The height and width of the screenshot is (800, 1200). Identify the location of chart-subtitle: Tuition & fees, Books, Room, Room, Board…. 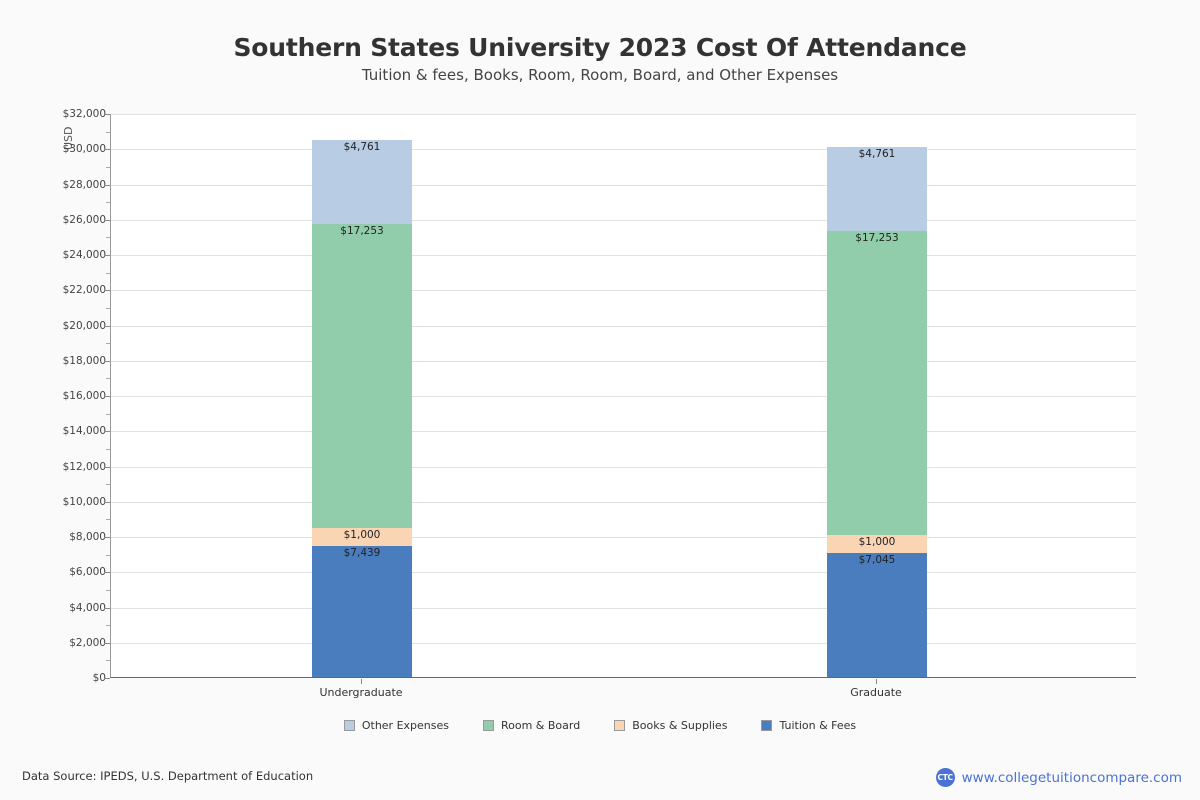
(600, 75).